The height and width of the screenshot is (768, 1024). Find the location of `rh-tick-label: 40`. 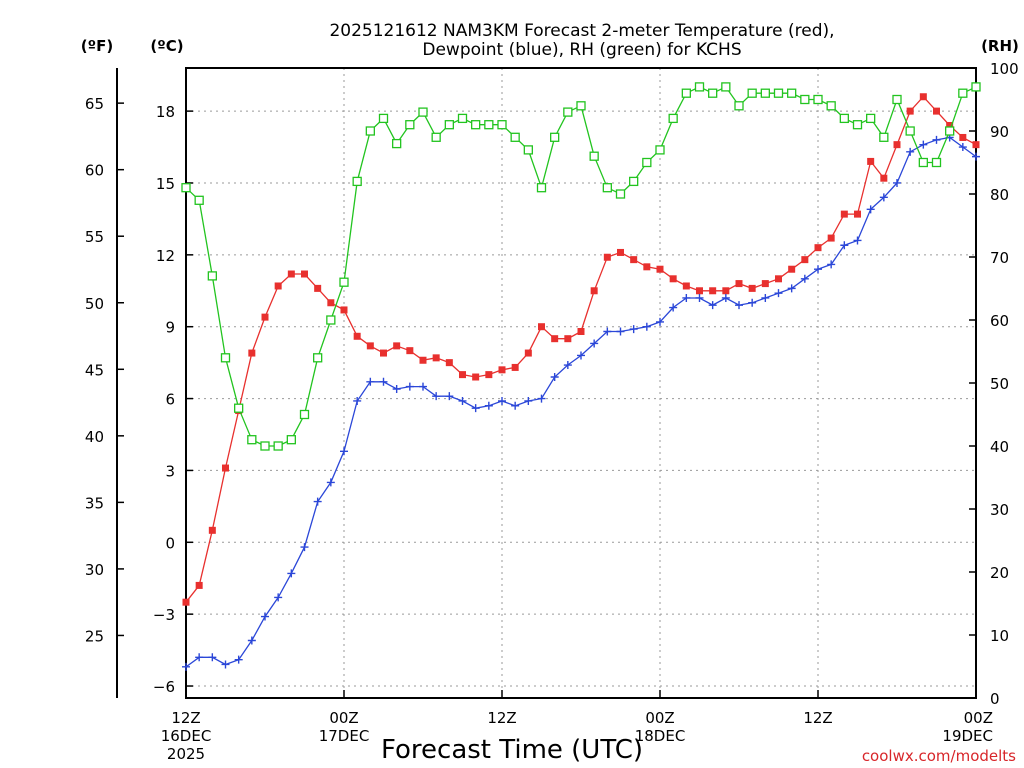

rh-tick-label: 40 is located at coordinates (999, 447).